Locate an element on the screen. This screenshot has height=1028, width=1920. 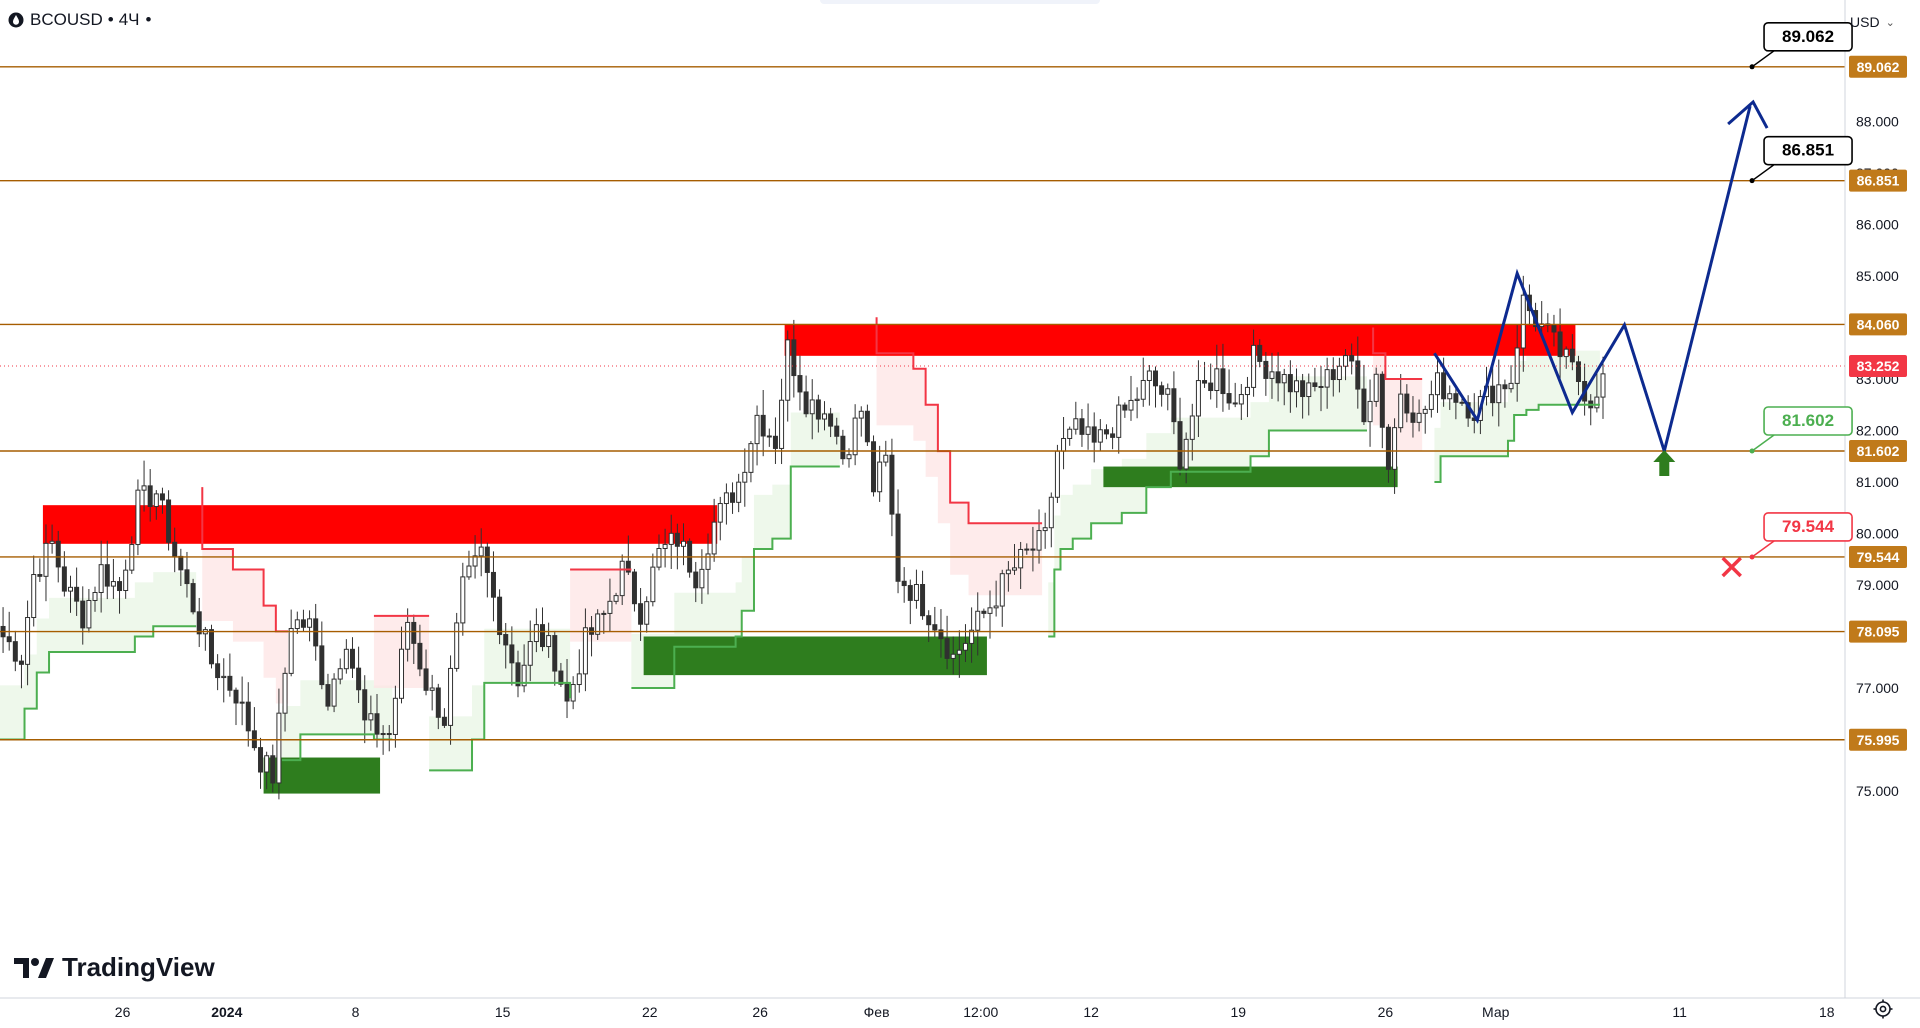
top-toolbar-handle is located at coordinates (960, 2).